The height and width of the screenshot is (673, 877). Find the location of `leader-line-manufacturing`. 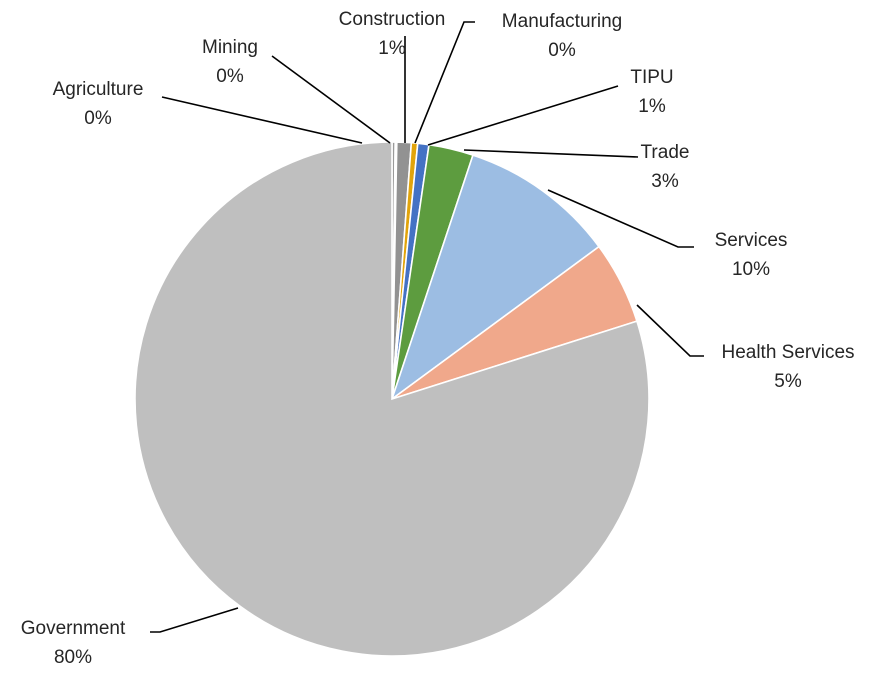

leader-line-manufacturing is located at coordinates (444, 82).